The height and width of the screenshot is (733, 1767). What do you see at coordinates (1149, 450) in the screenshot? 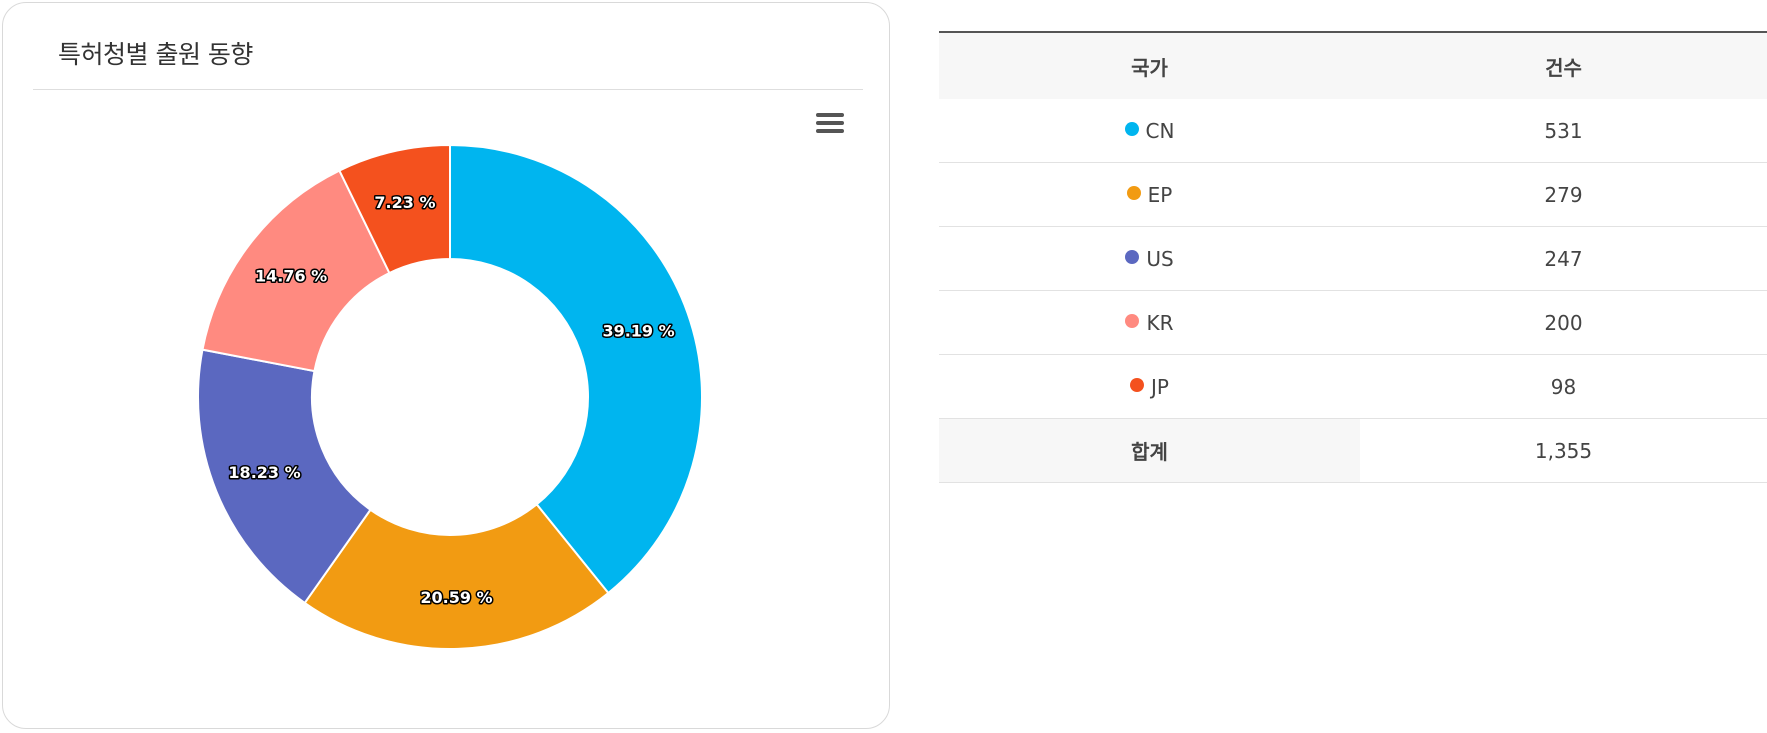
I see `total-label: 합계` at bounding box center [1149, 450].